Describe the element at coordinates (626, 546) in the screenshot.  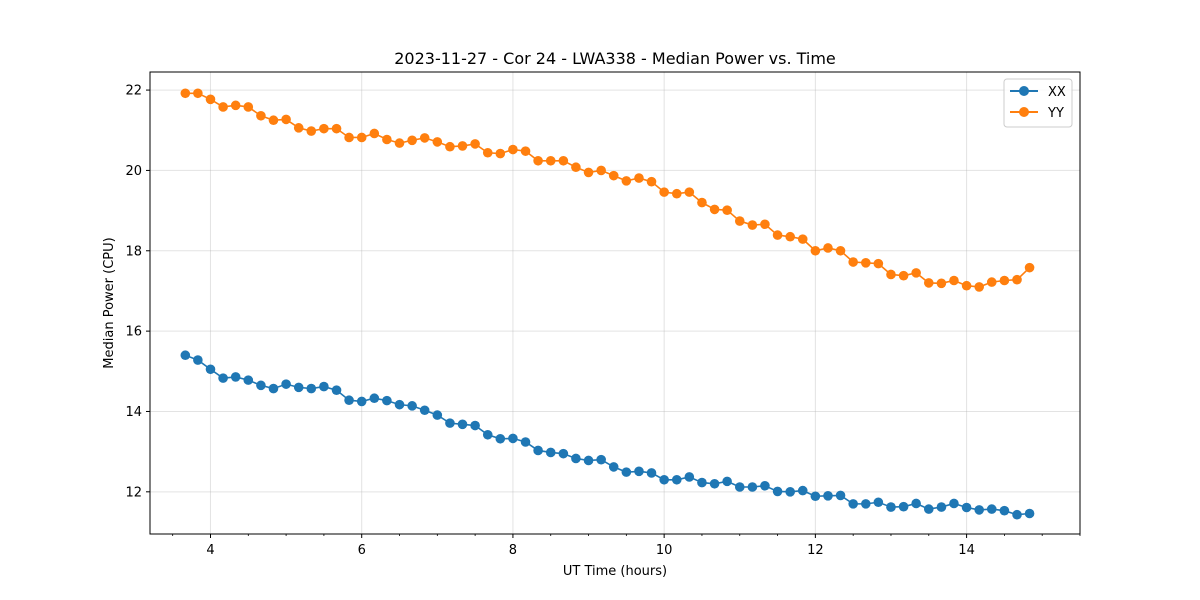
I see `x-axis-ticks: 4 6 8 10 12 14` at that location.